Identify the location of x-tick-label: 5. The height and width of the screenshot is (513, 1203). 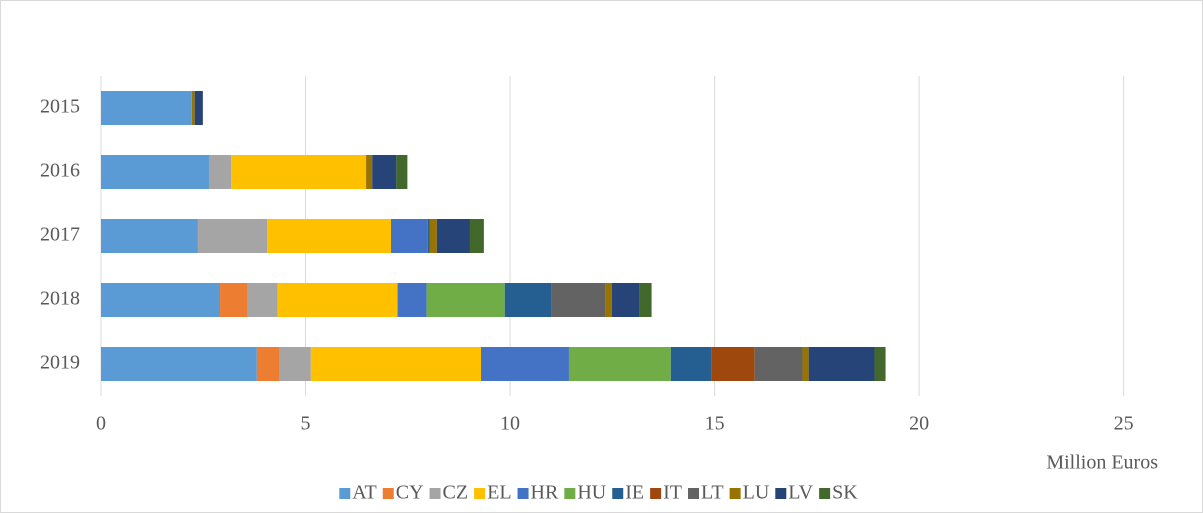
(306, 424).